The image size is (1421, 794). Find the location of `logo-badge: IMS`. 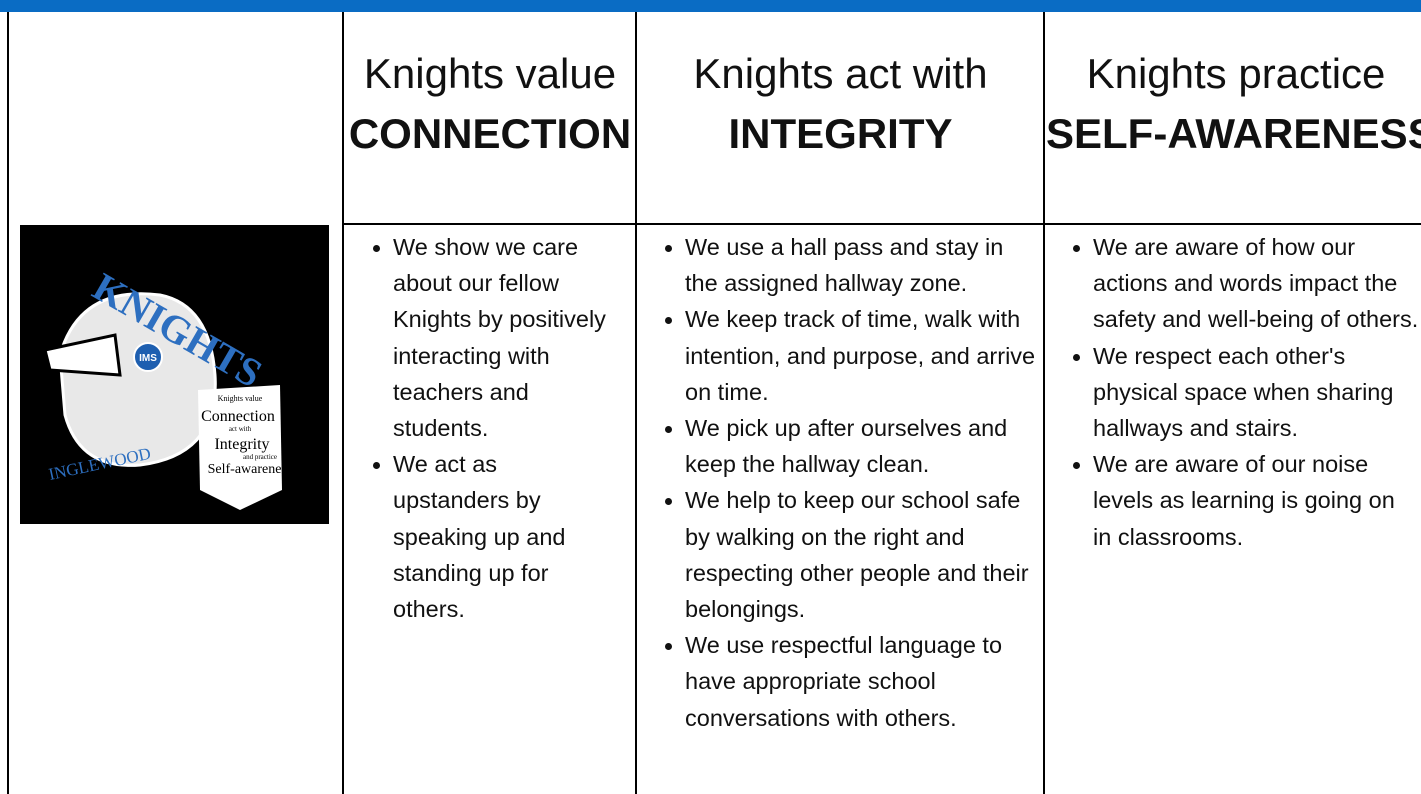

logo-badge: IMS is located at coordinates (148, 358).